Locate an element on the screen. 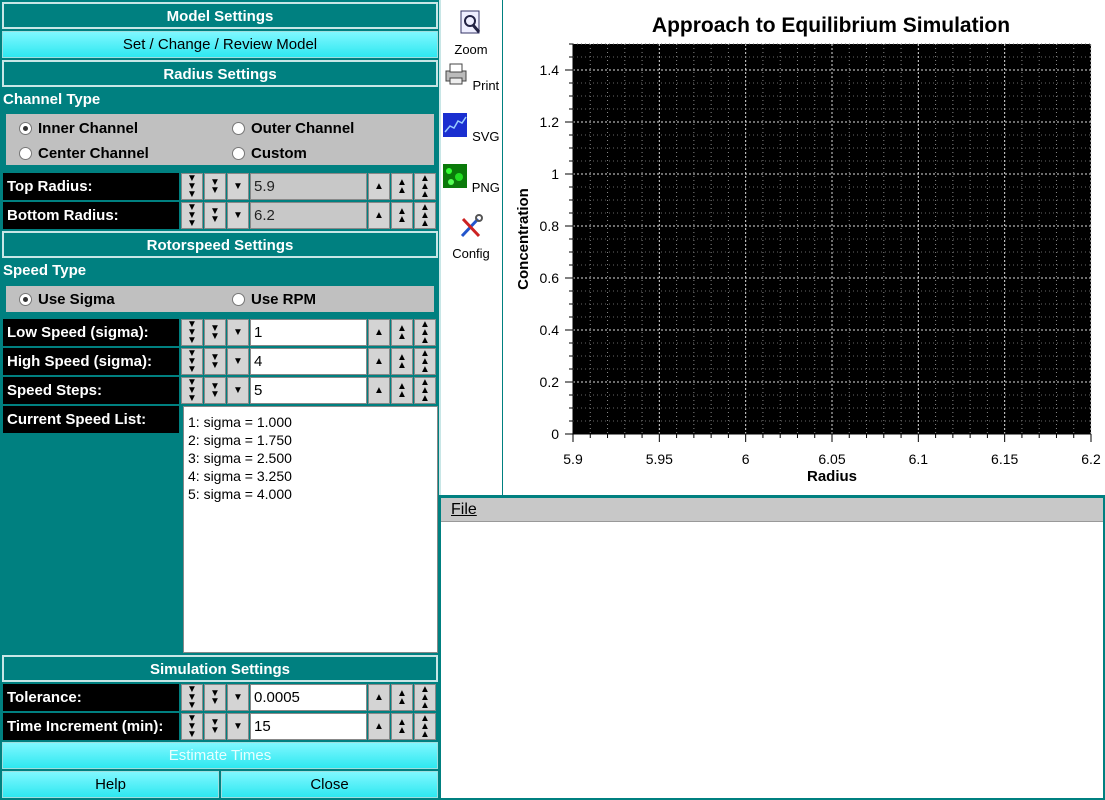 This screenshot has height=800, width=1105. list-item: 1: sigma = 1.000 is located at coordinates (240, 422).